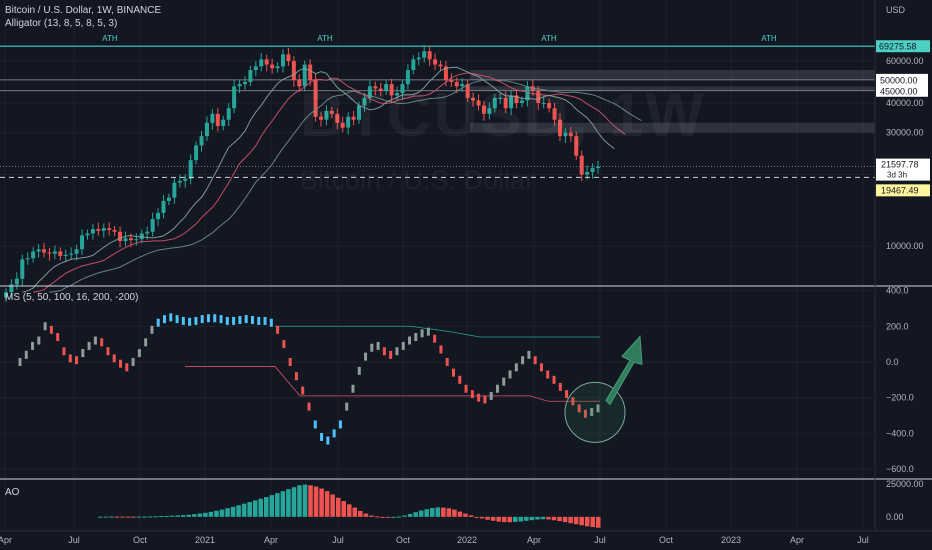 Image resolution: width=932 pixels, height=550 pixels. I want to click on trend-arrow, so click(624, 370).